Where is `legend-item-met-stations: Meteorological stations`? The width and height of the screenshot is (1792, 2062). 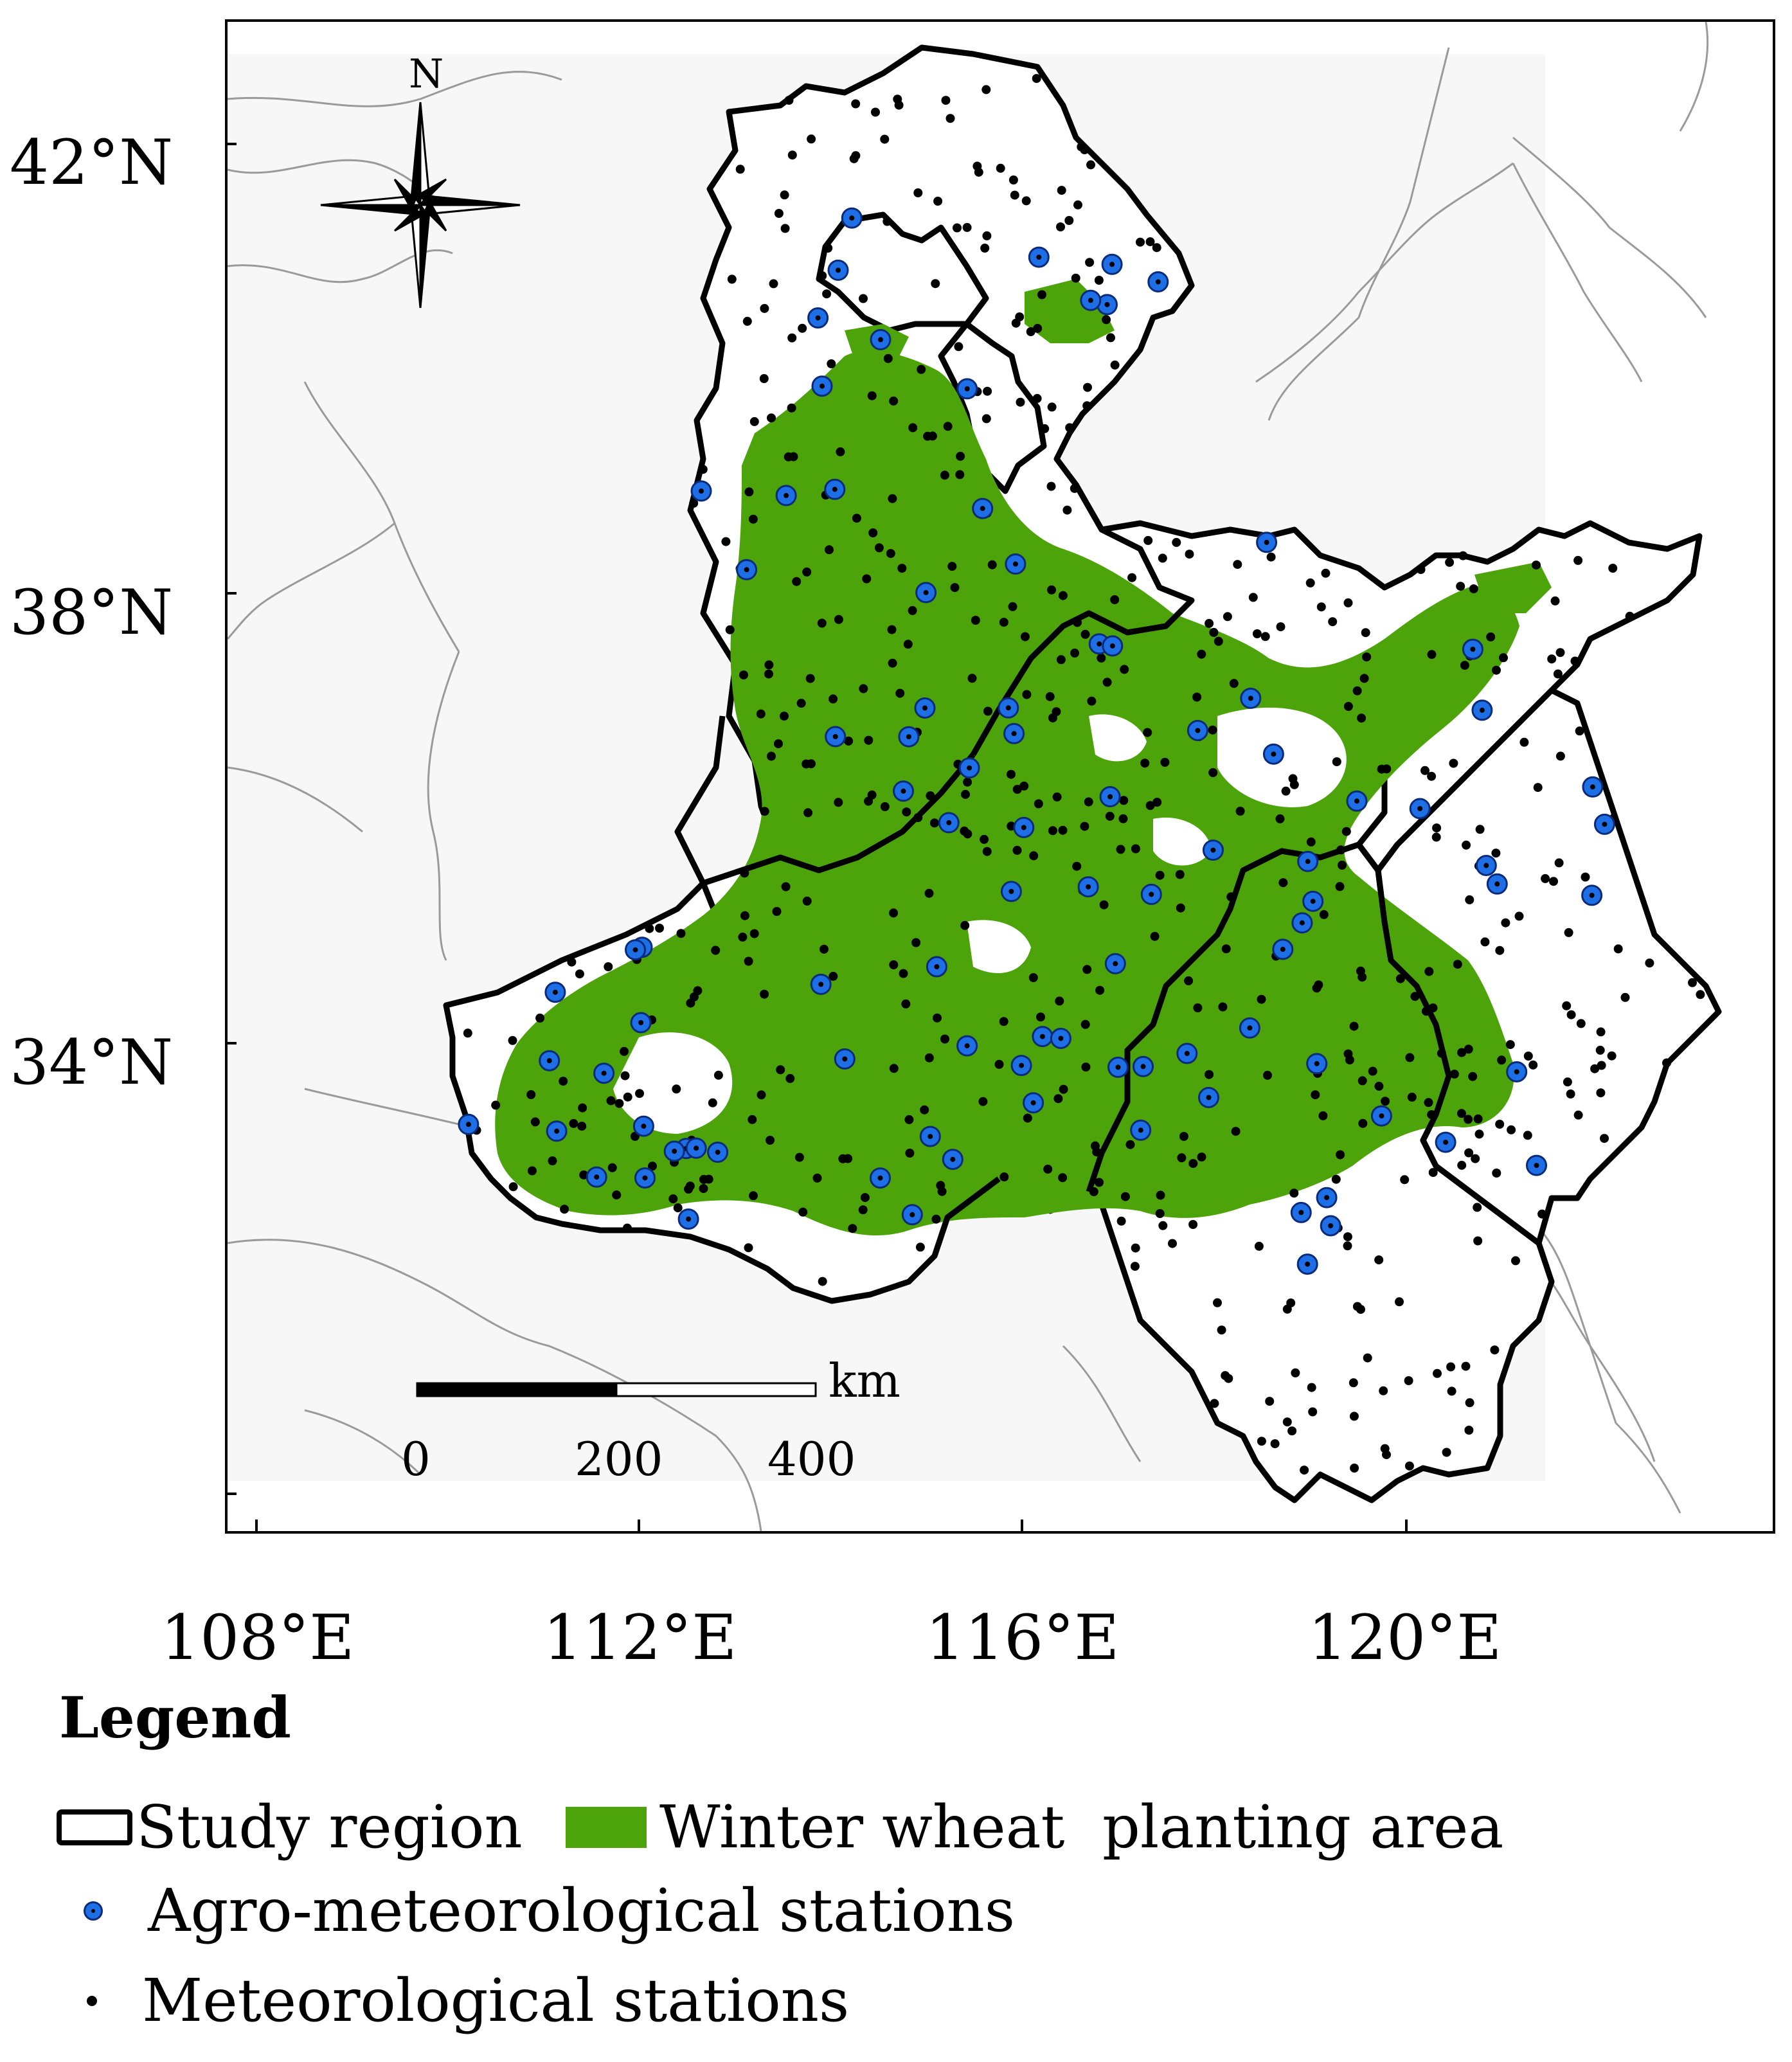 legend-item-met-stations: Meteorological stations is located at coordinates (468, 1999).